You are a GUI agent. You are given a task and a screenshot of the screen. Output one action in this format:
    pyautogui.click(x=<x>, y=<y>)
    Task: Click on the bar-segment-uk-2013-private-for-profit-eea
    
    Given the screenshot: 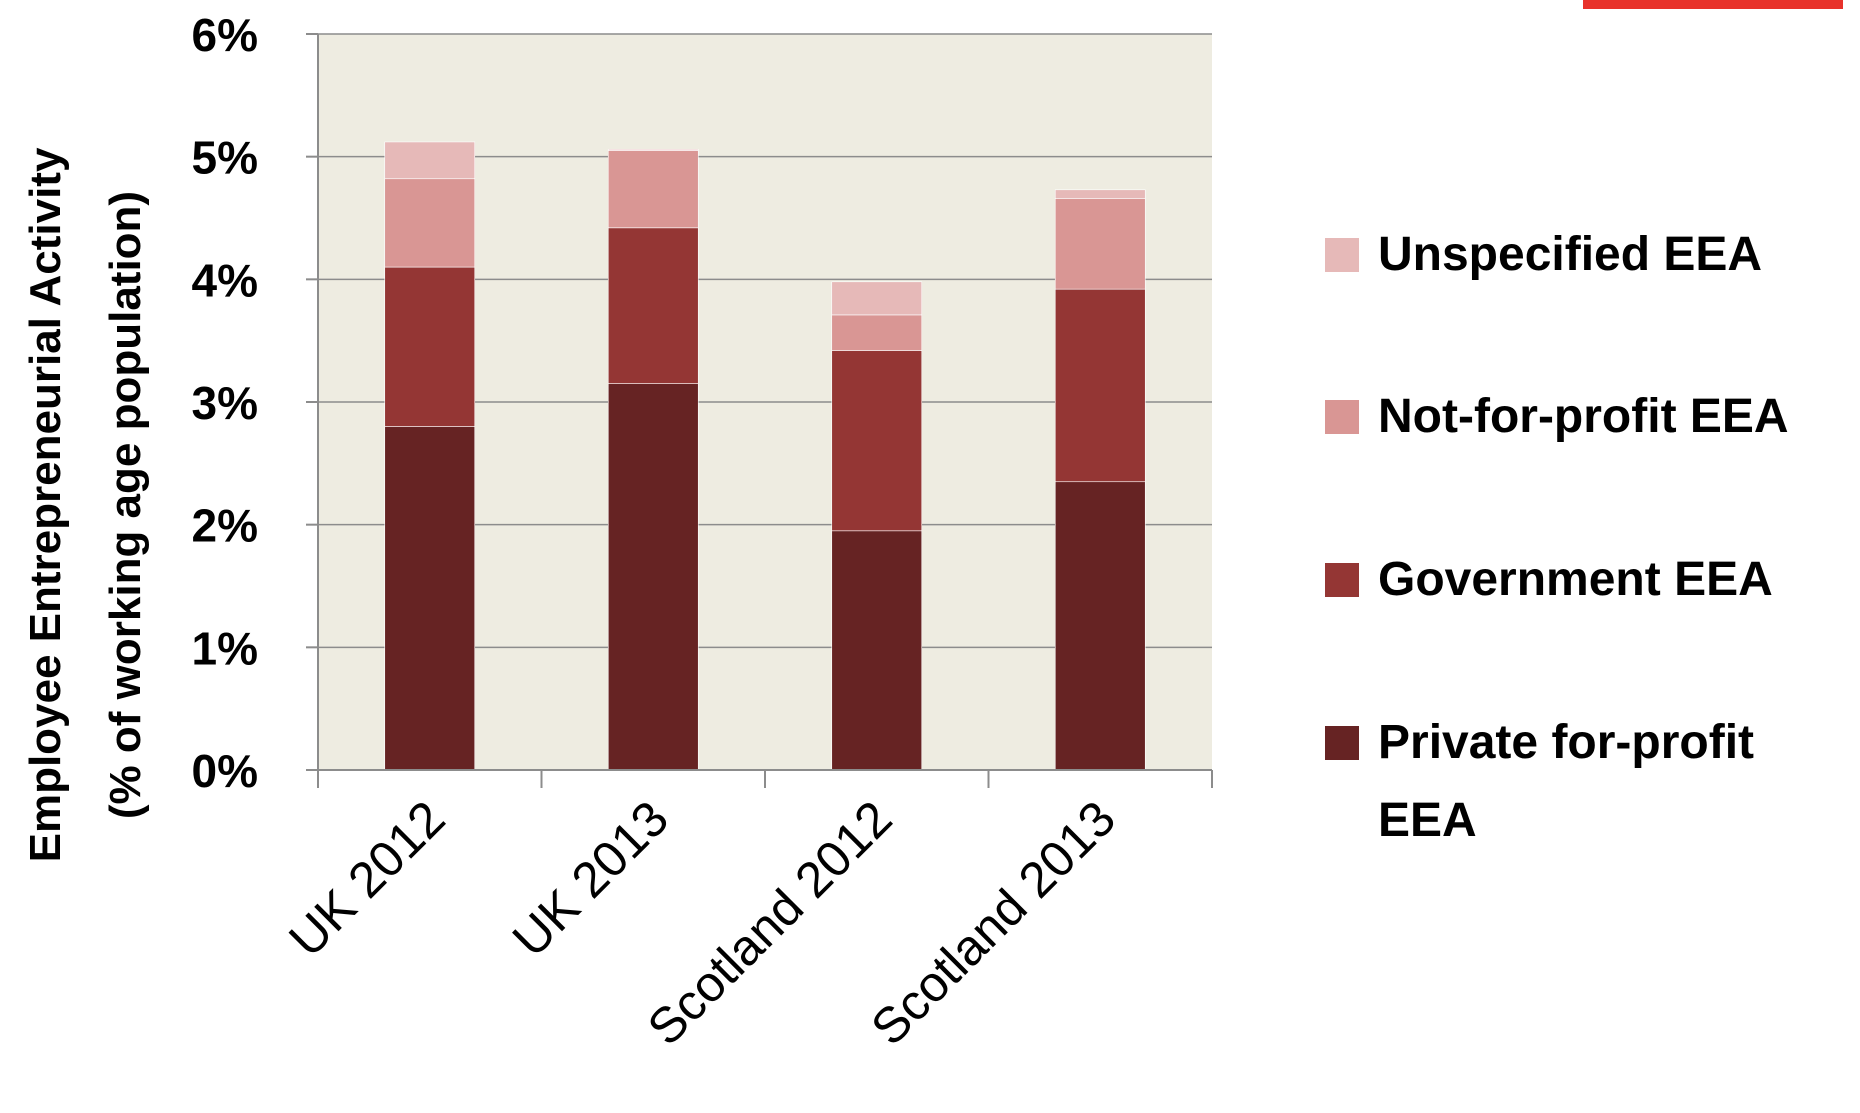 What is the action you would take?
    pyautogui.click(x=653, y=577)
    